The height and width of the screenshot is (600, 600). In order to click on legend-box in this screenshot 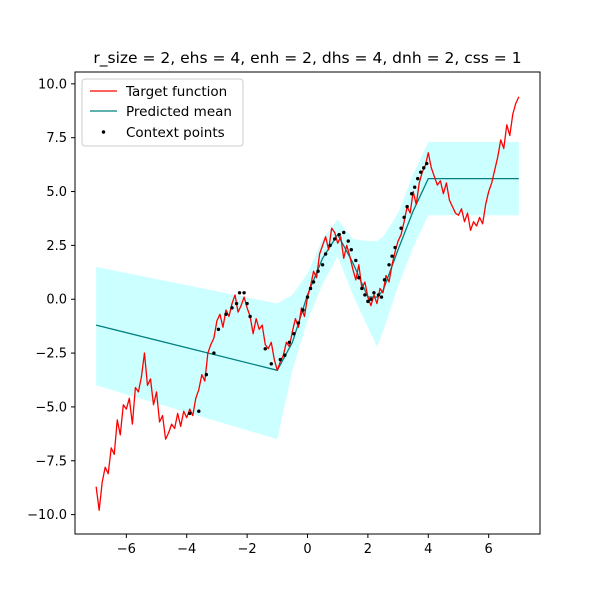, I will do `click(162, 112)`.